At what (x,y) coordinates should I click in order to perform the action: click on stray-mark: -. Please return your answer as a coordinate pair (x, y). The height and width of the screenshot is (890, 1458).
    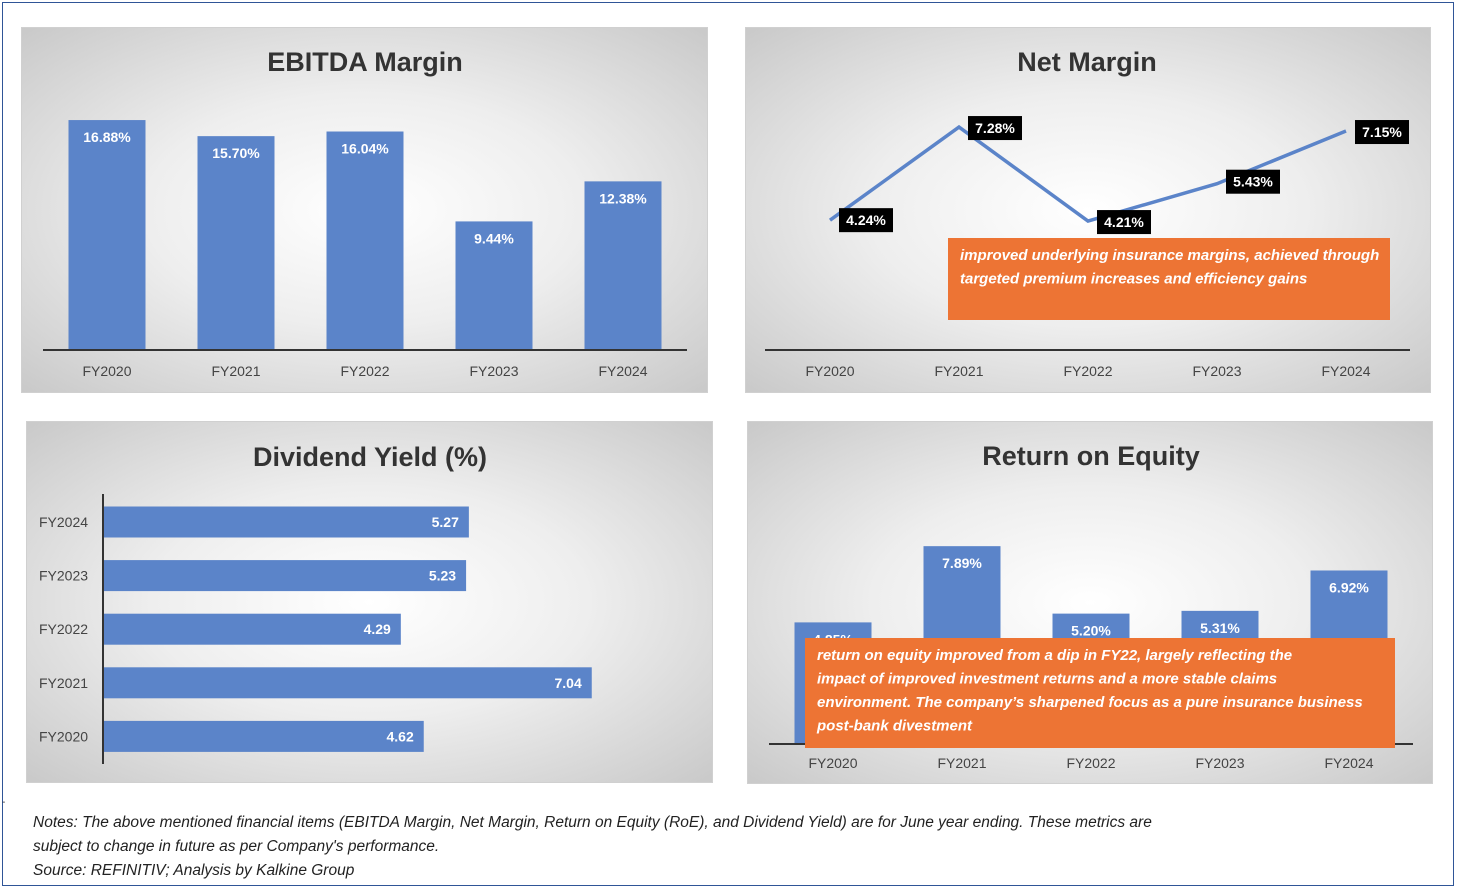
    Looking at the image, I should click on (4, 802).